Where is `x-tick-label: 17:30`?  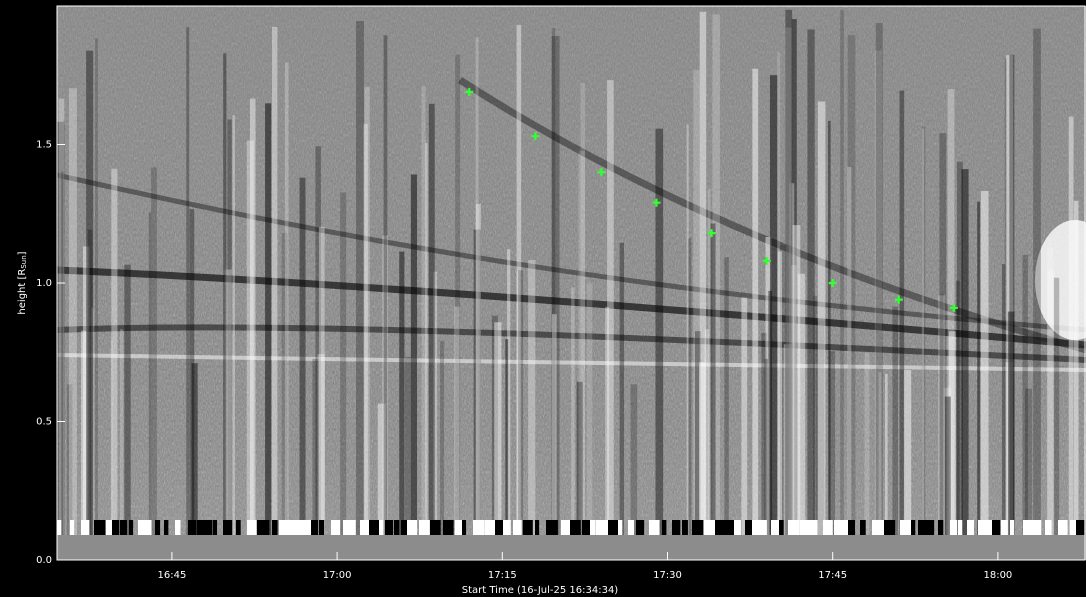 x-tick-label: 17:30 is located at coordinates (667, 575).